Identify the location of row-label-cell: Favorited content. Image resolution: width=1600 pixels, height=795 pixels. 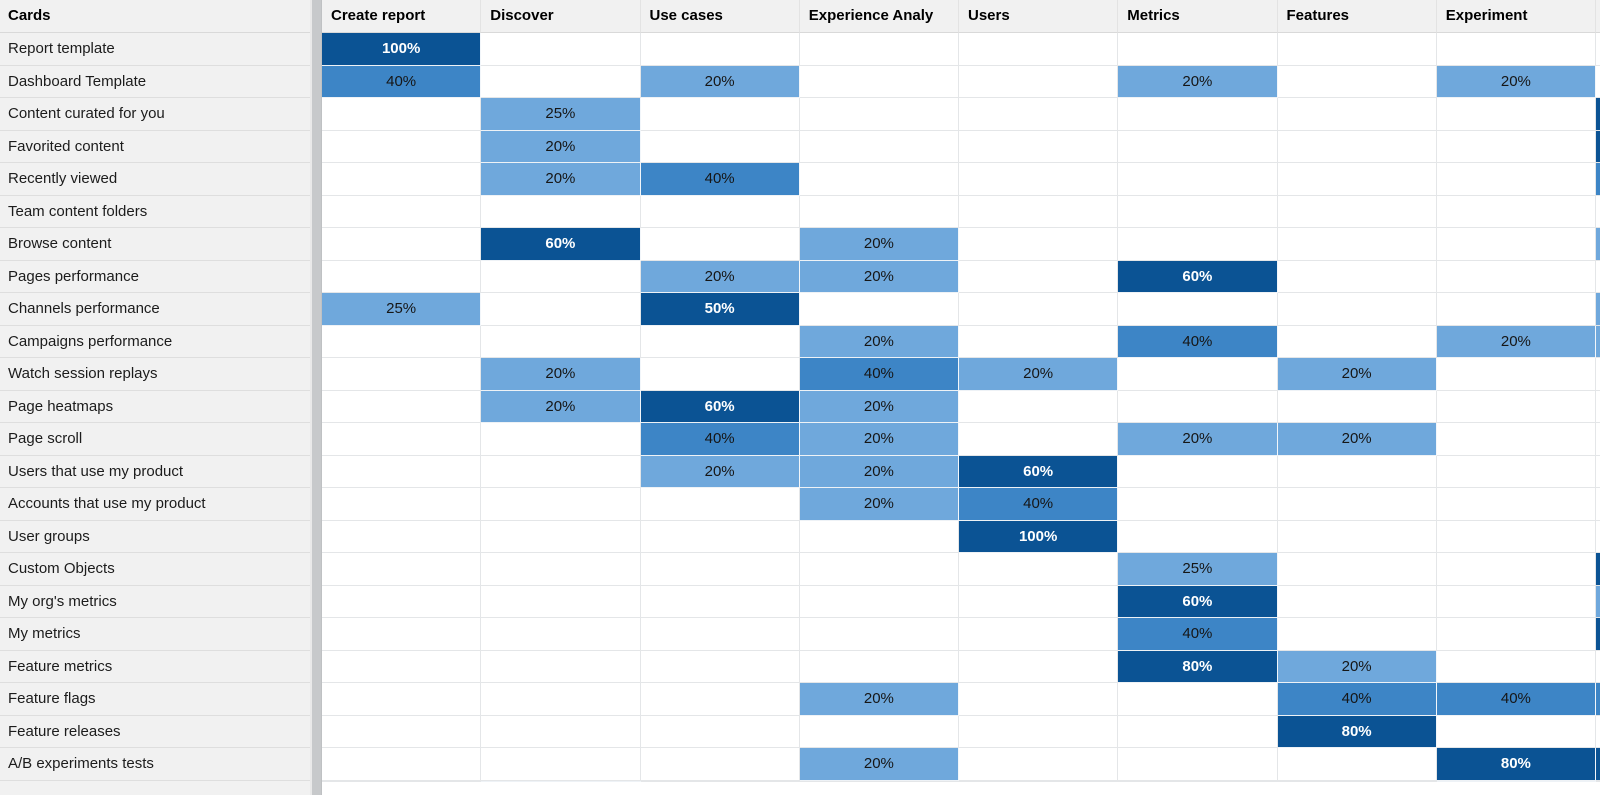
(155, 146).